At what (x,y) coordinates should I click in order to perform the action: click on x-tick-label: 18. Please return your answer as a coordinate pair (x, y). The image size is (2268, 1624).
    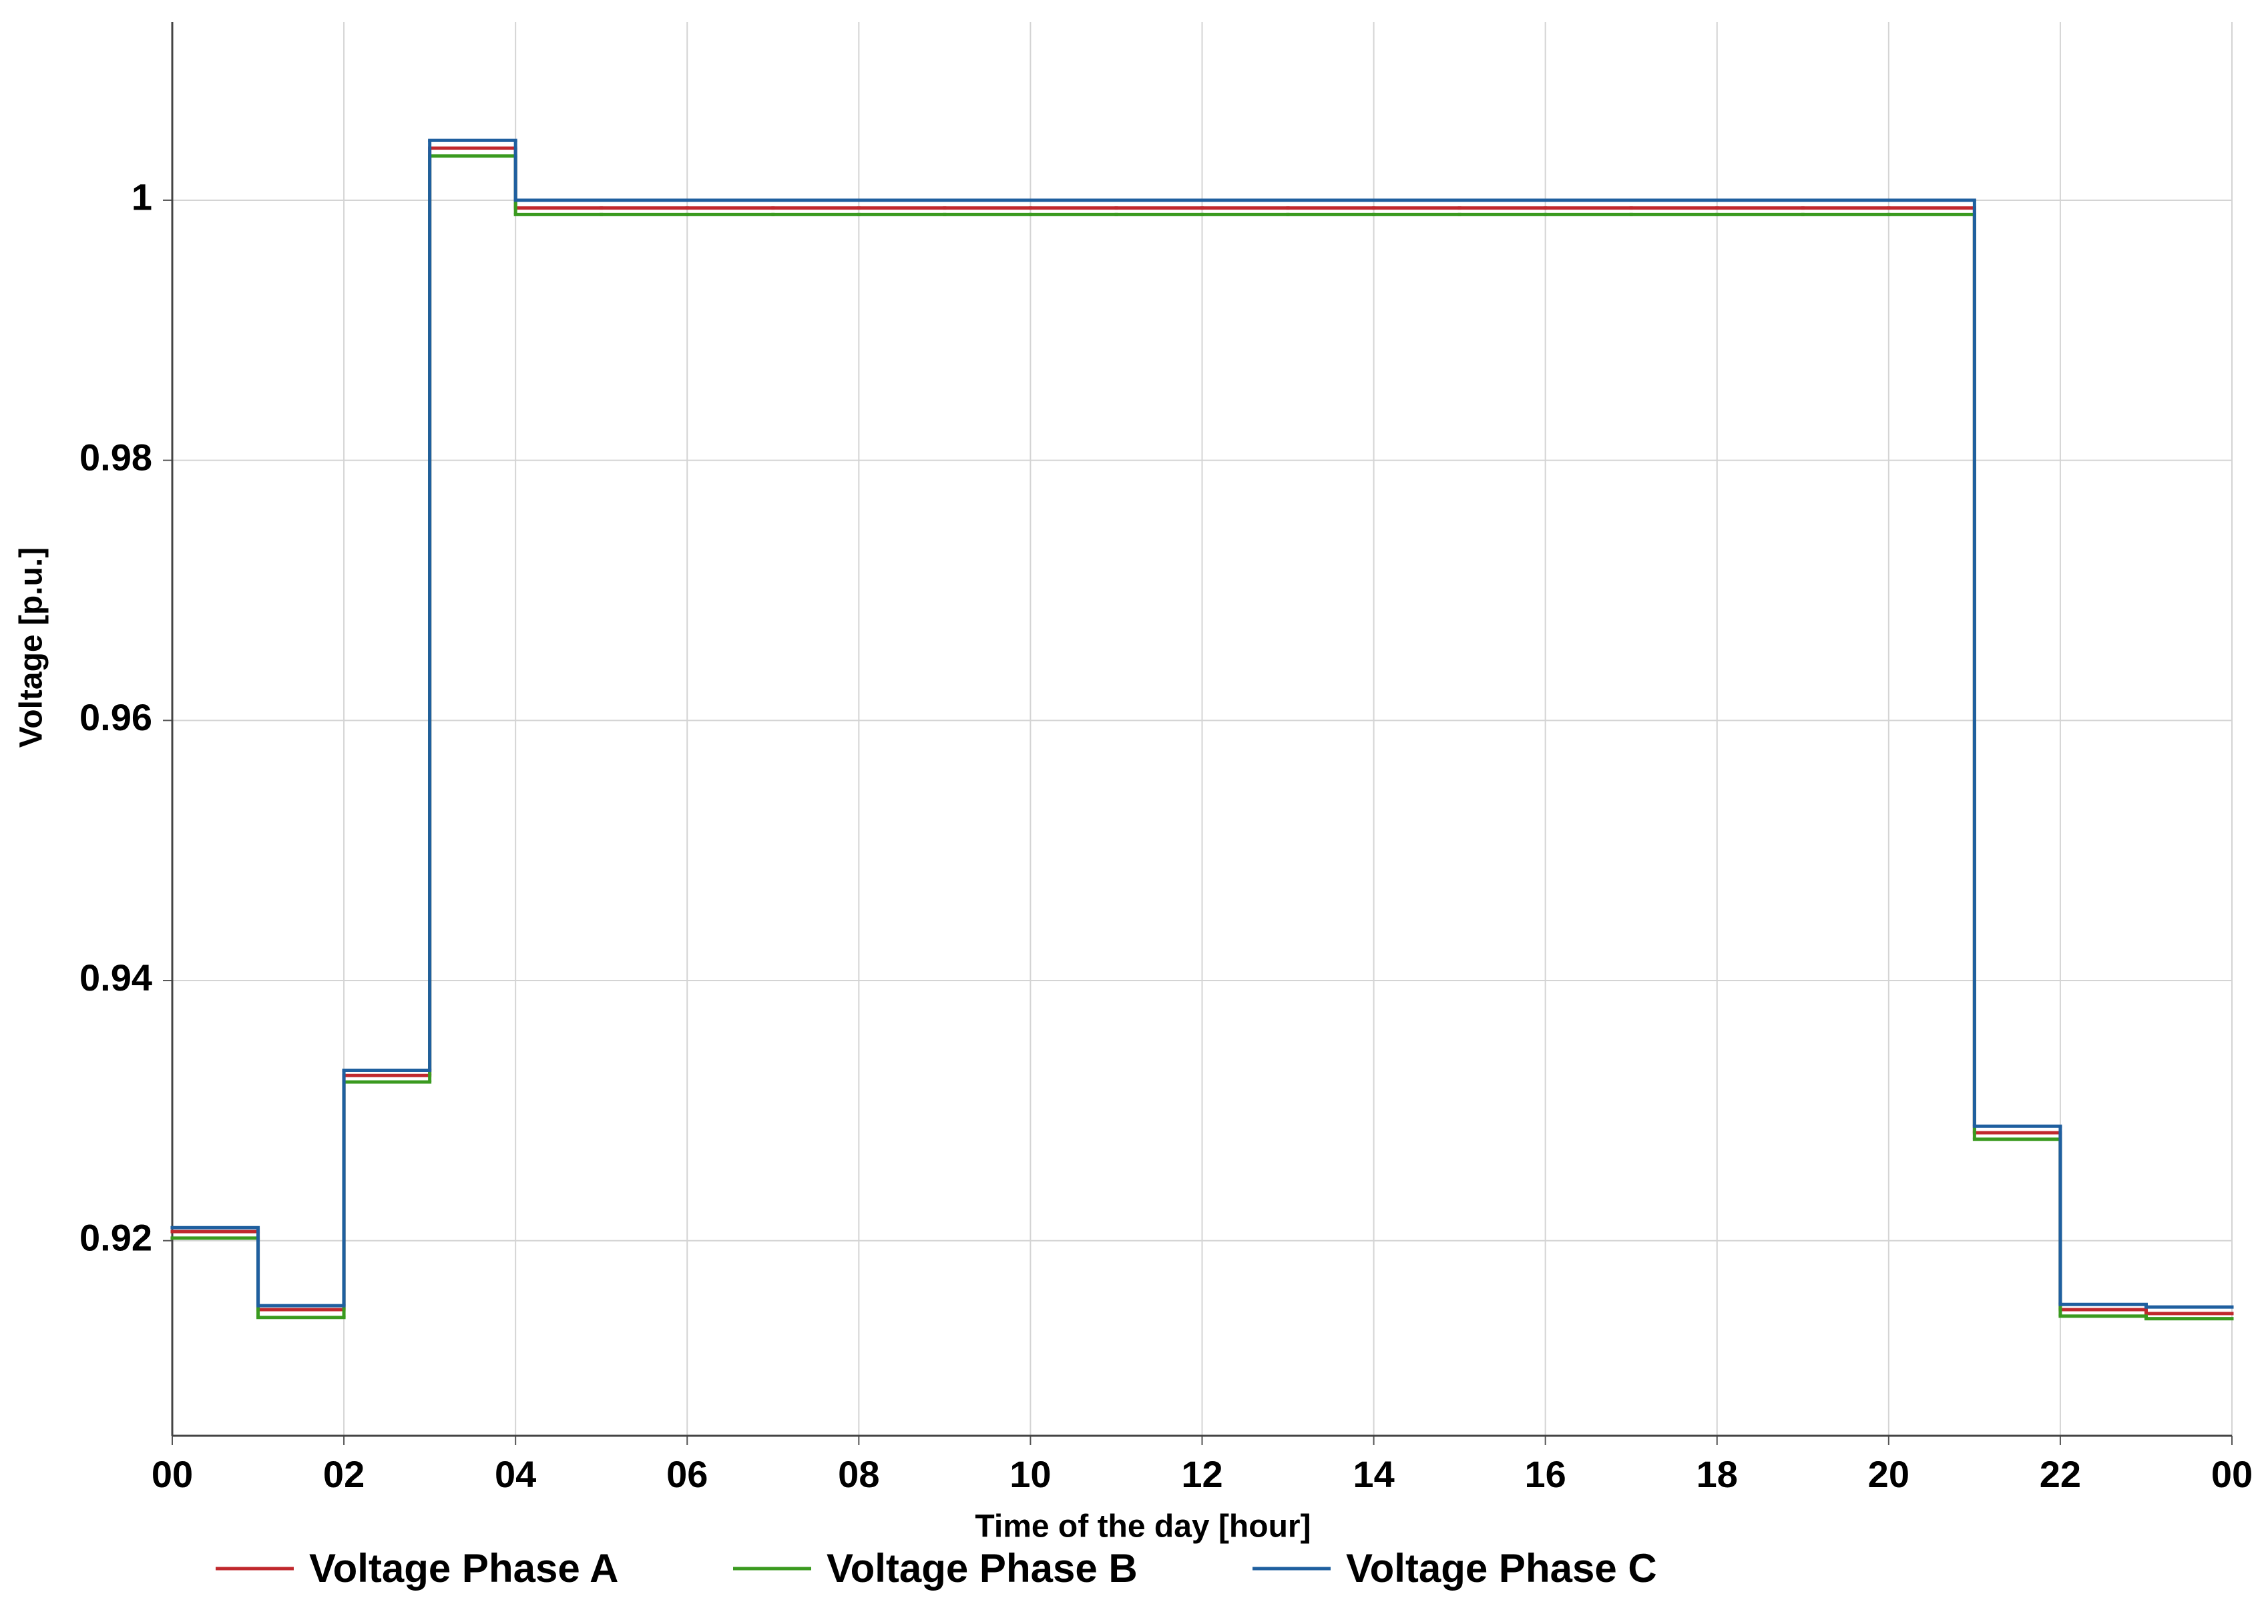
    Looking at the image, I should click on (1717, 1474).